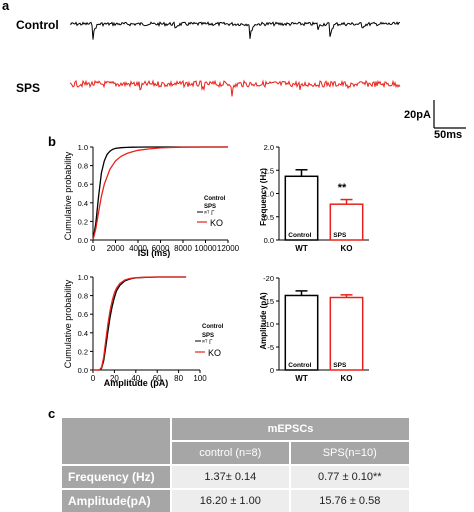  I want to click on sps-trace, so click(235, 88).